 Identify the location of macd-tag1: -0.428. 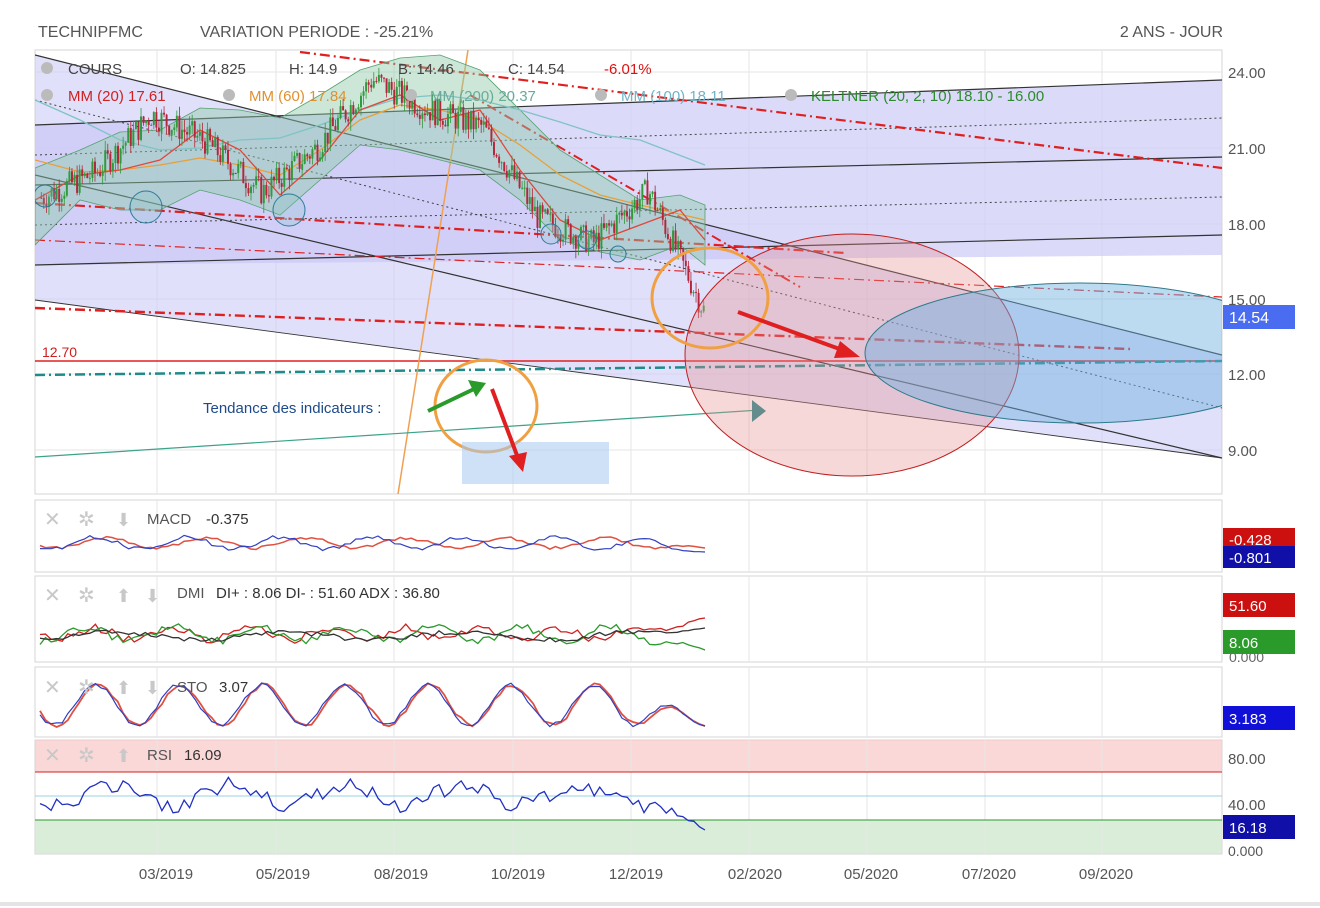
(1250, 540).